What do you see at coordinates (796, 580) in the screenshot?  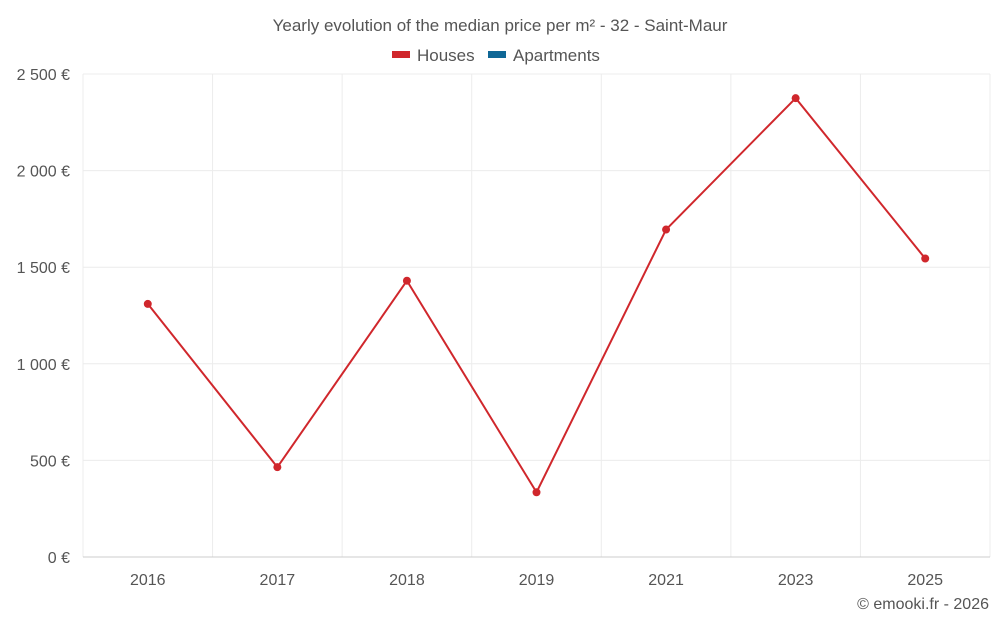 I see `x-tick-label: 2023` at bounding box center [796, 580].